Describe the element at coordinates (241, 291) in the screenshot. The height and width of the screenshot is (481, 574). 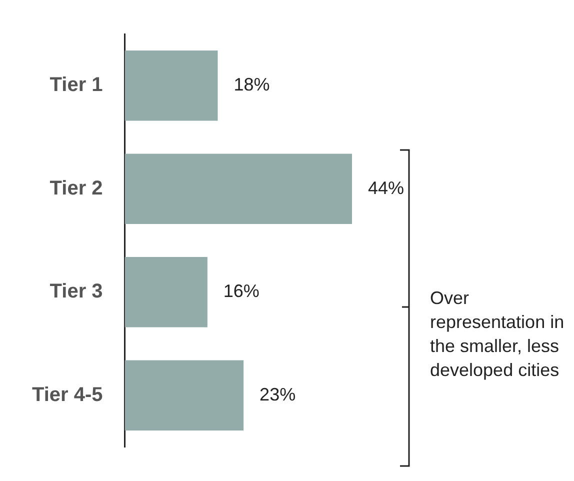
I see `data-label: 16%` at that location.